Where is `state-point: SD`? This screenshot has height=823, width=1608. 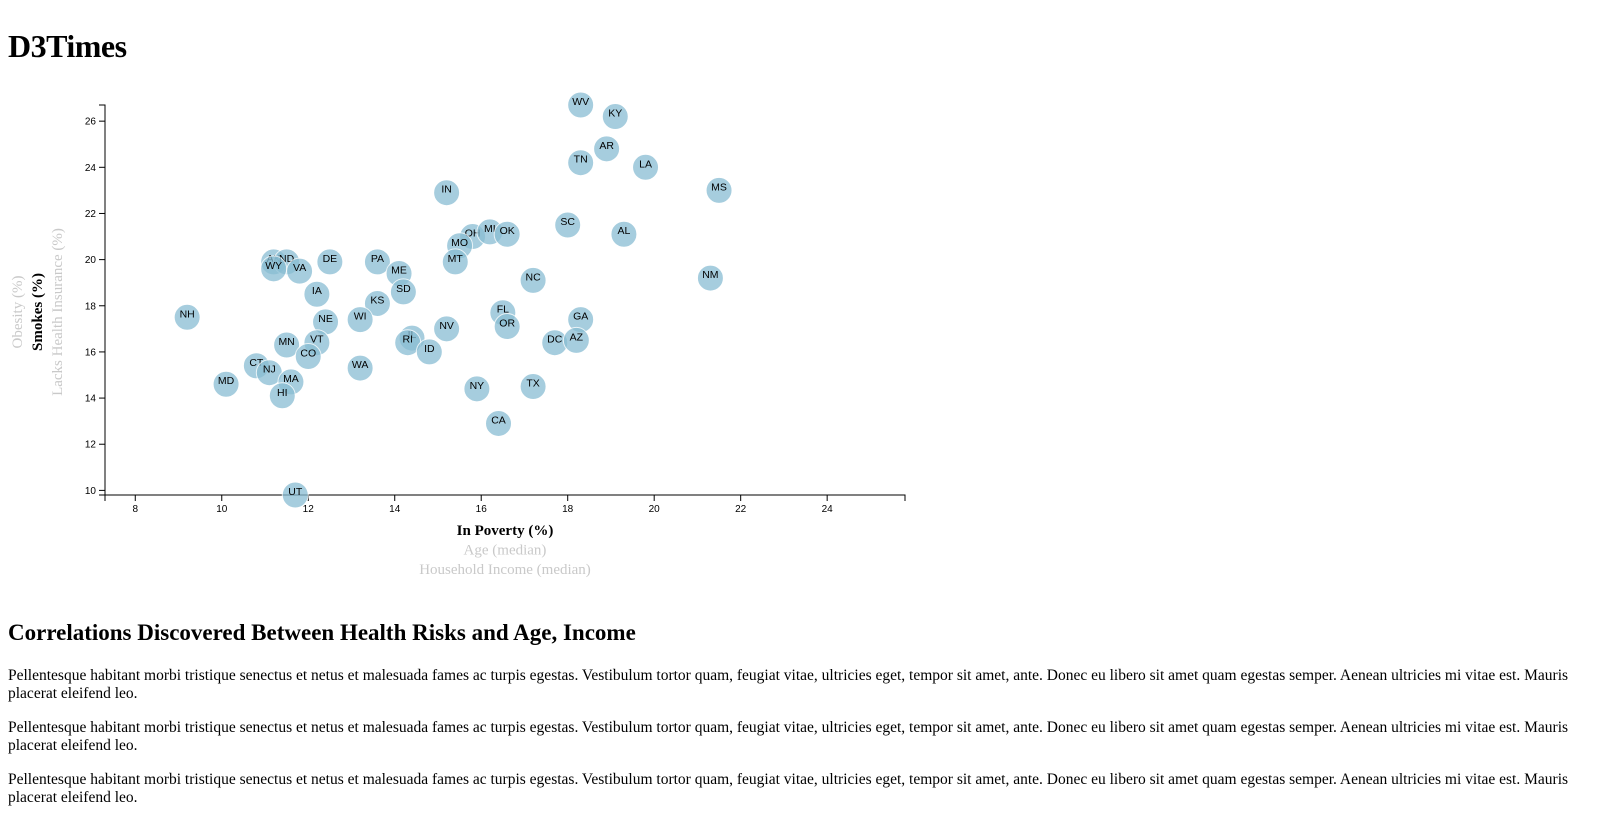 state-point: SD is located at coordinates (403, 292).